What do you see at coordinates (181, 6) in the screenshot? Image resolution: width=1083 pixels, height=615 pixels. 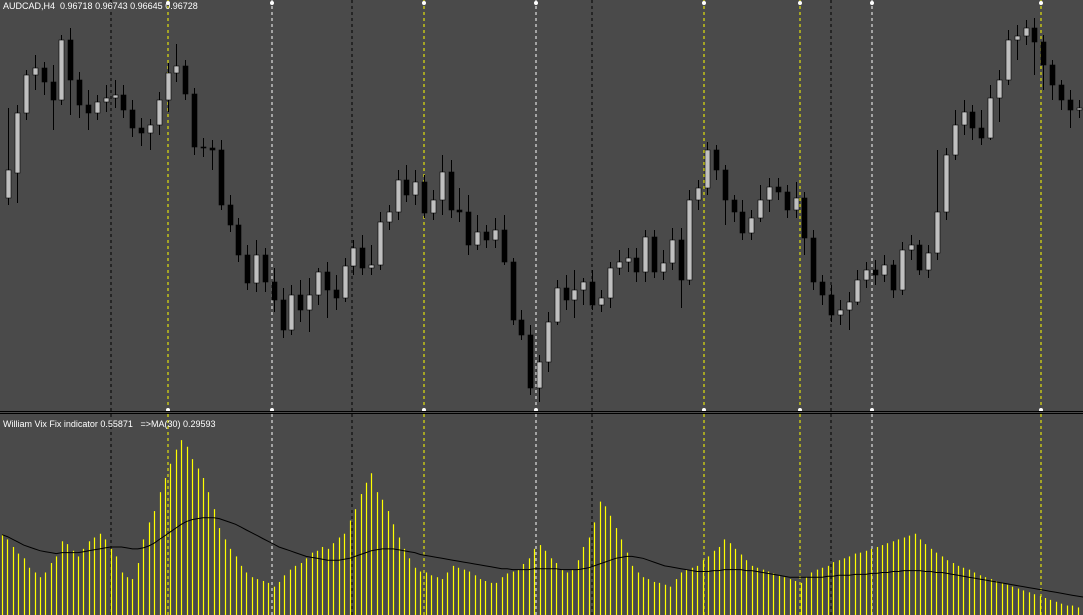 I see `close-value: 0.96728` at bounding box center [181, 6].